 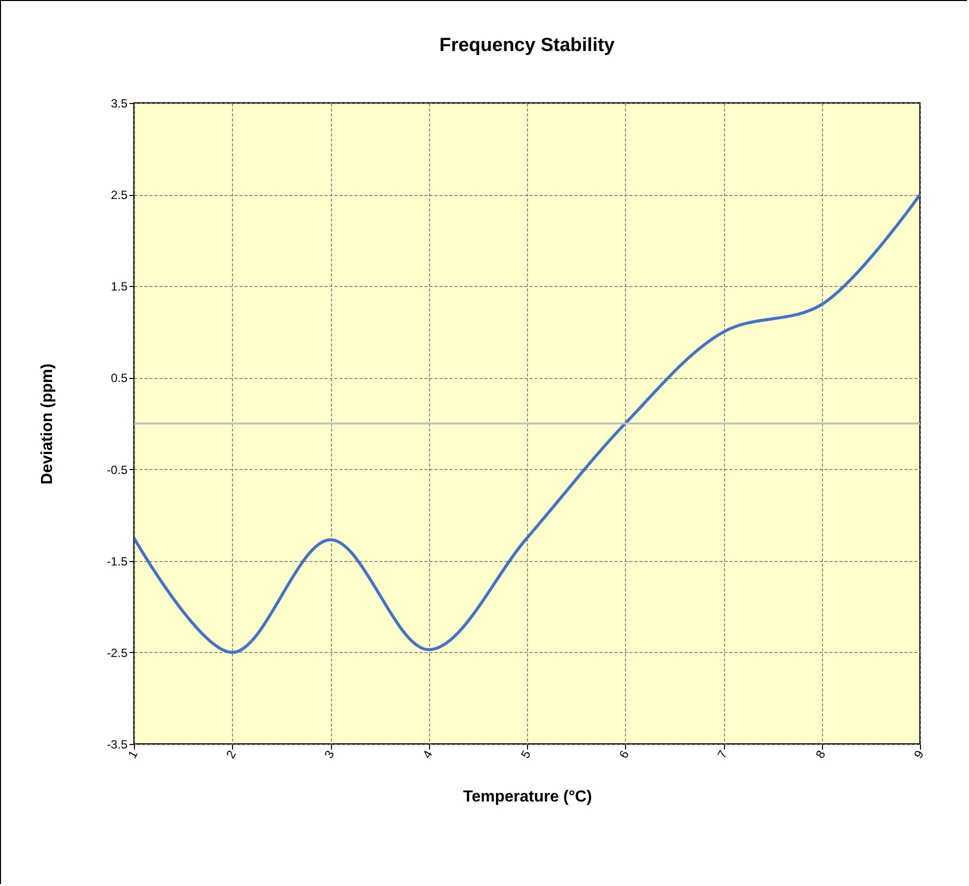 What do you see at coordinates (820, 754) in the screenshot?
I see `x-tick-label: 8` at bounding box center [820, 754].